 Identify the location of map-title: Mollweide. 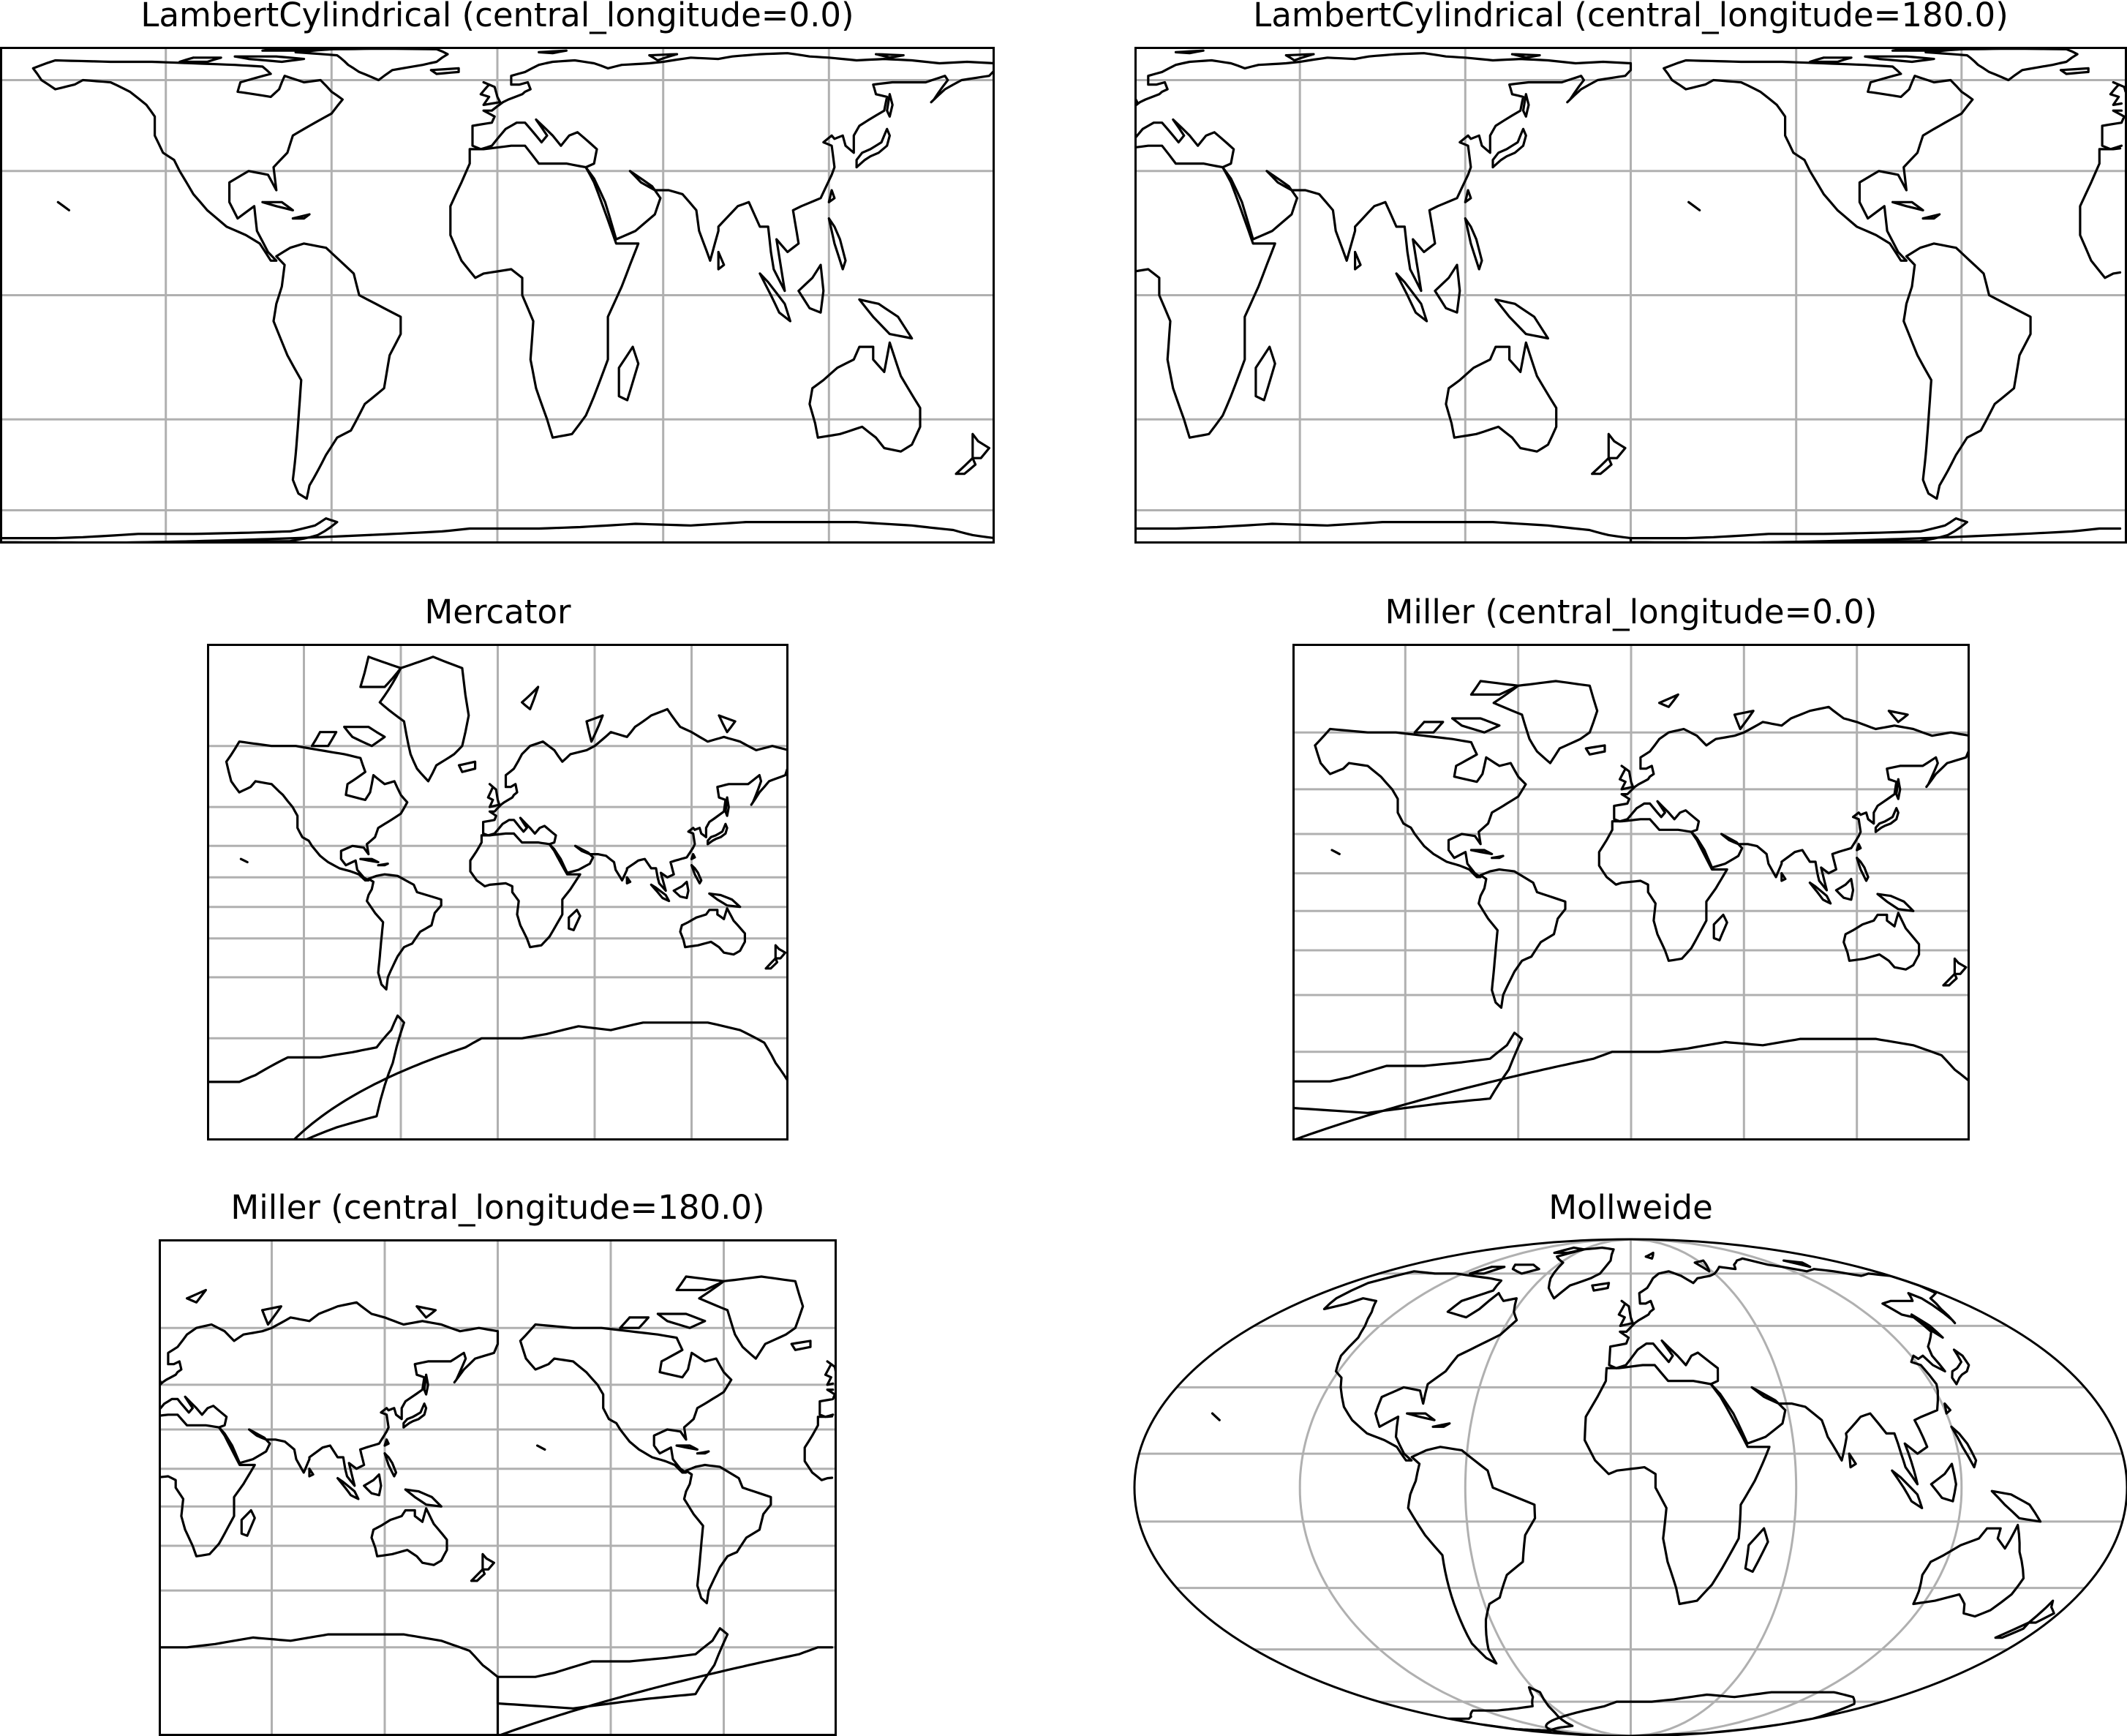
(1631, 1207).